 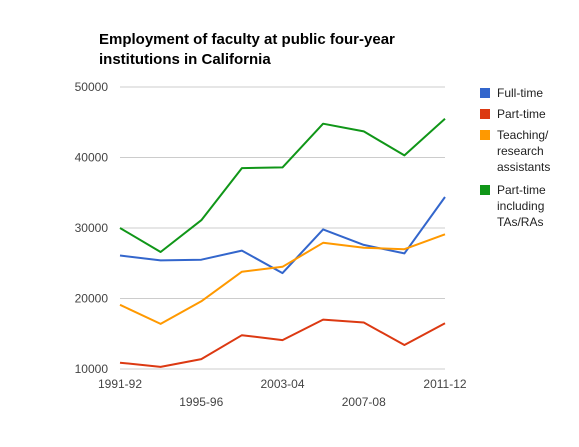 What do you see at coordinates (92, 369) in the screenshot?
I see `y-tick-label: 10000` at bounding box center [92, 369].